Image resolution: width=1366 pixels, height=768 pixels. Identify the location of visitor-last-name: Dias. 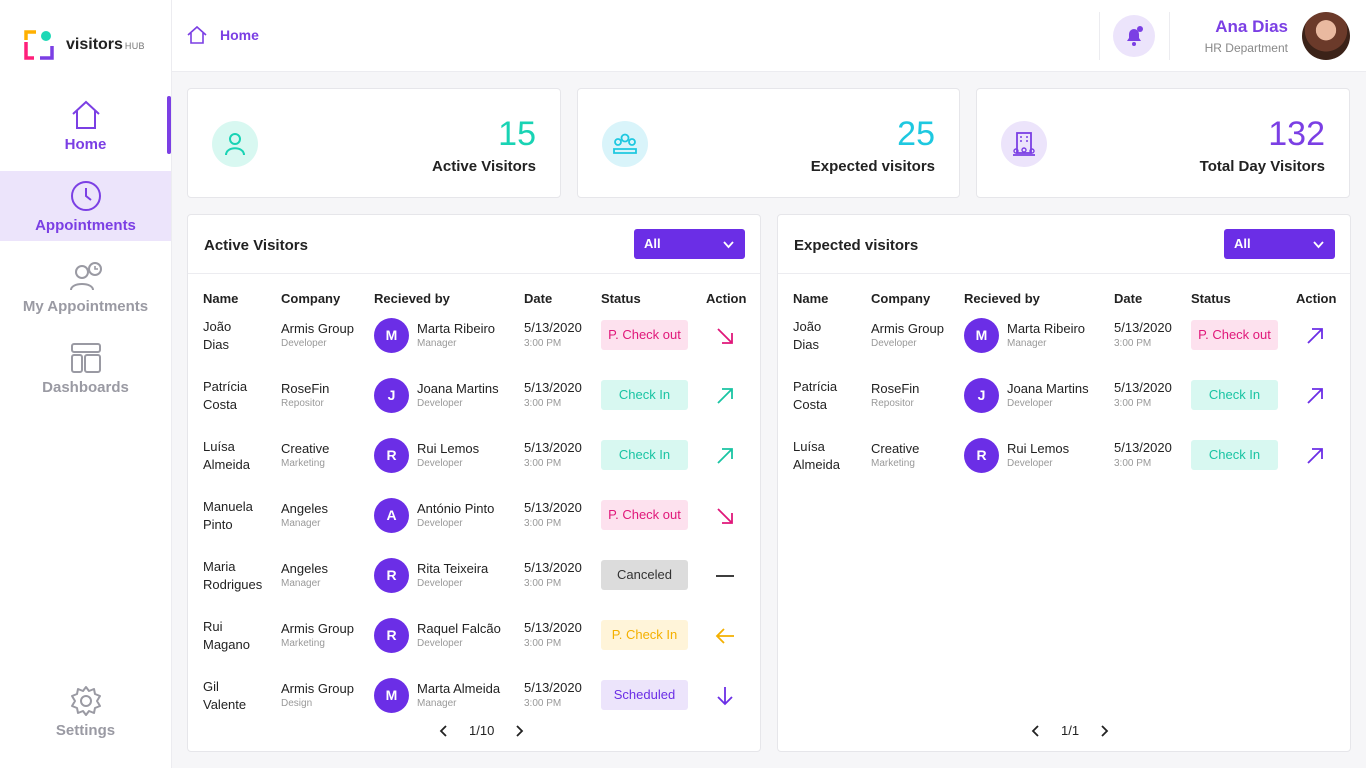
(806, 344).